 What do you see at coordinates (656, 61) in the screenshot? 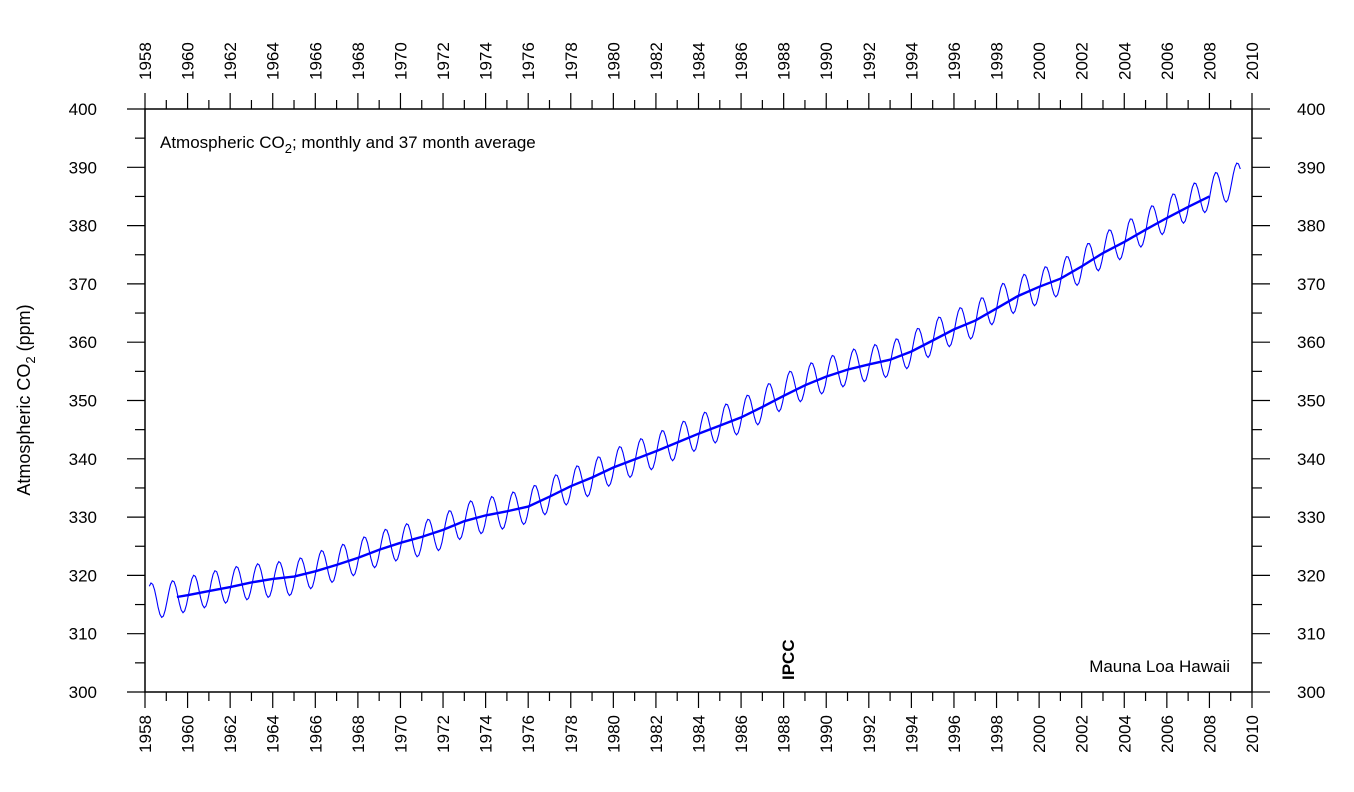
I see `top-x-tick-label: 1982` at bounding box center [656, 61].